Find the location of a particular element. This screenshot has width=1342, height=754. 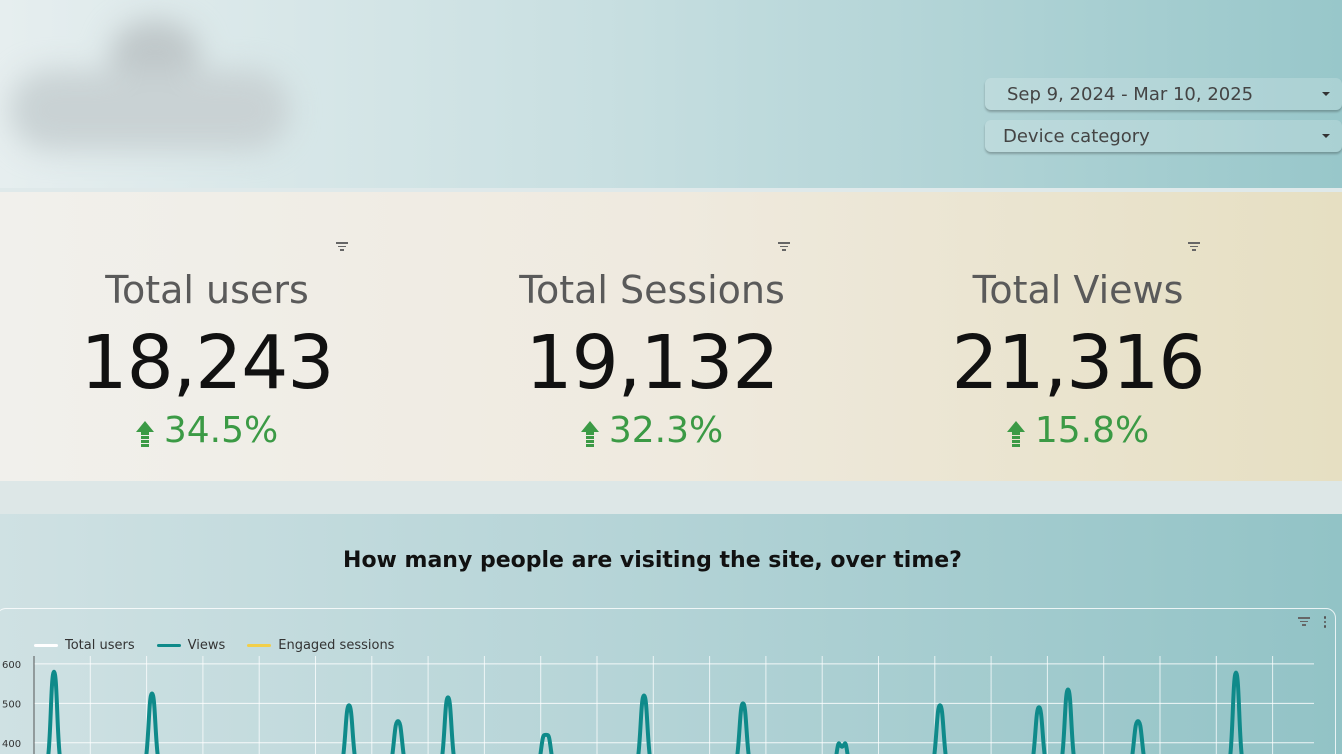

legend-item-views: Views is located at coordinates (191, 645).